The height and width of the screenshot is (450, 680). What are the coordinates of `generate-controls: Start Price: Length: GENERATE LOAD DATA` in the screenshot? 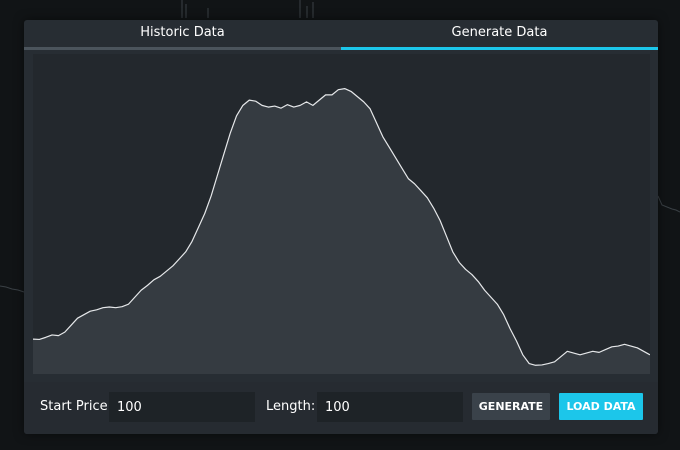 It's located at (341, 408).